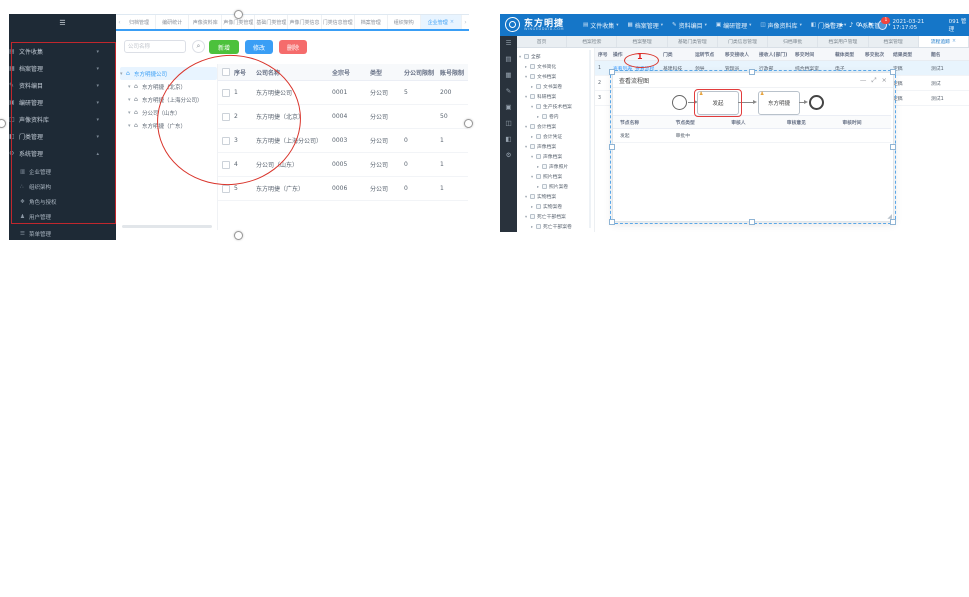 This screenshot has width=969, height=597. I want to click on tab-scroll-left-icon: ‹, so click(119, 22).